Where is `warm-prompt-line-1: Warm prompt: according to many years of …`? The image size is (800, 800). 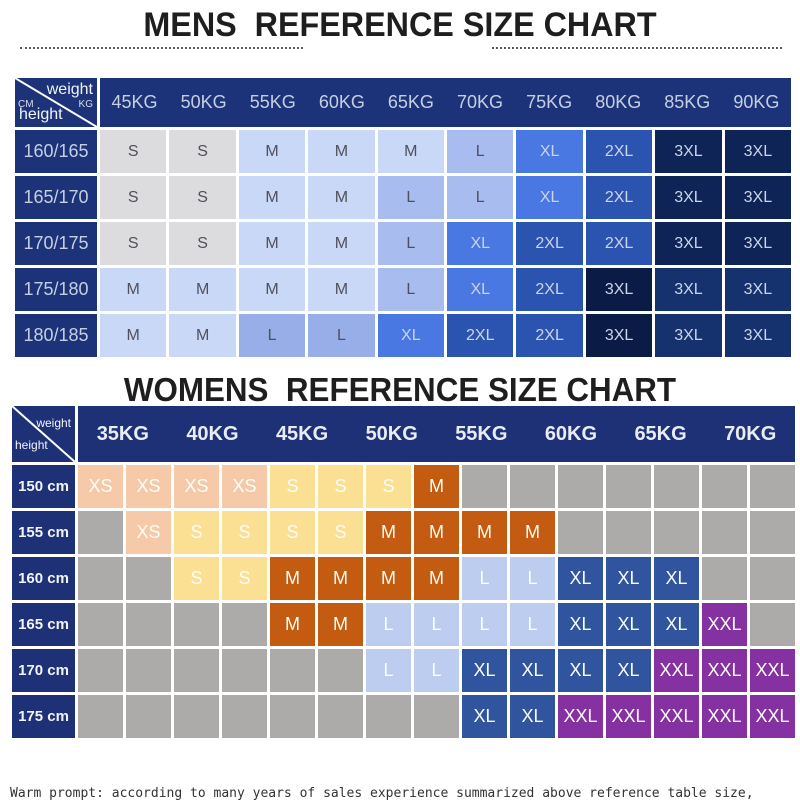
warm-prompt-line-1: Warm prompt: according to many years of … is located at coordinates (382, 793).